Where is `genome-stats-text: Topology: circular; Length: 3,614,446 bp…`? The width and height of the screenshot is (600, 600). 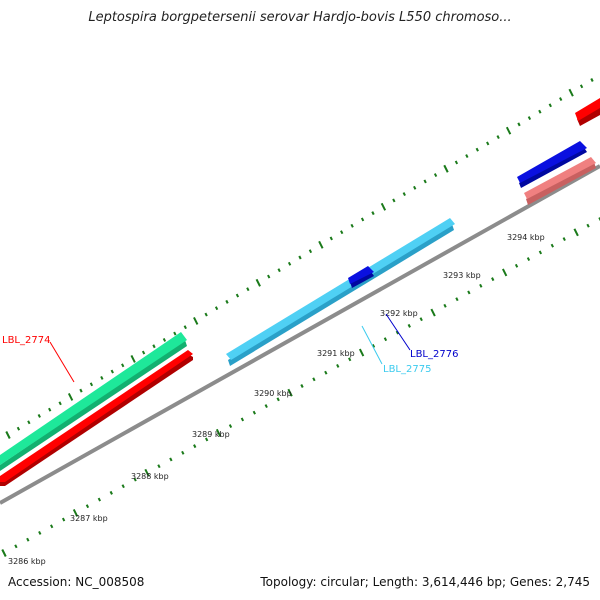 genome-stats-text: Topology: circular; Length: 3,614,446 bp… is located at coordinates (425, 582).